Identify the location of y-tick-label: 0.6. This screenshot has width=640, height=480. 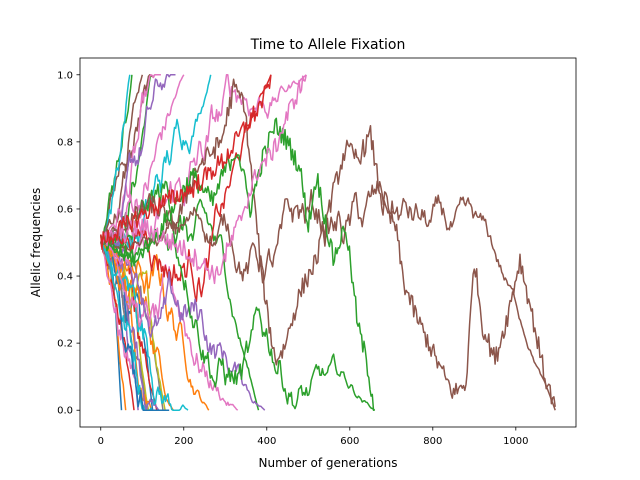
(65, 209).